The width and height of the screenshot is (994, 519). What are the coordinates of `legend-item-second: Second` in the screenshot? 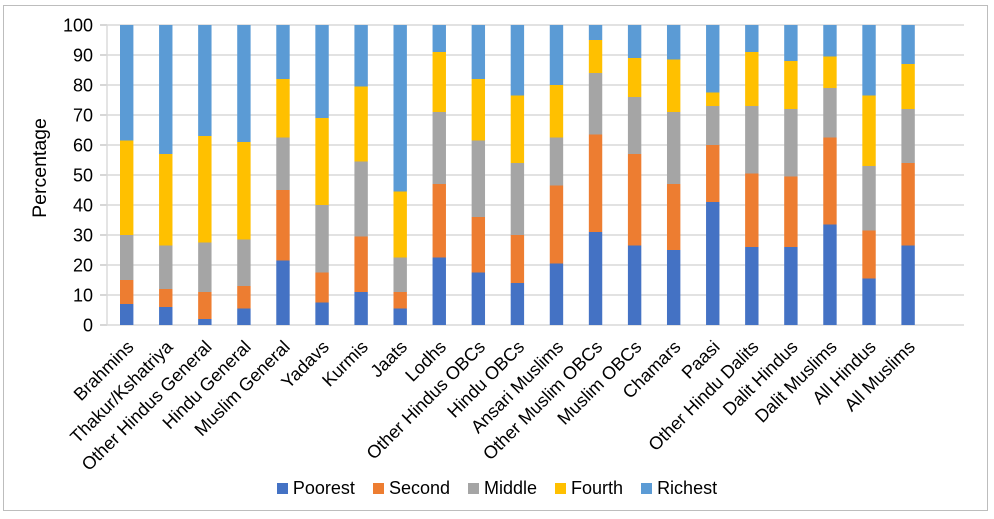 It's located at (411, 488).